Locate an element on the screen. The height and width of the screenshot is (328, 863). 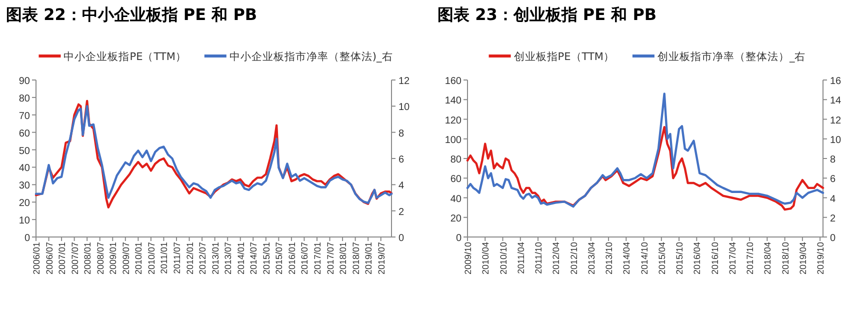
legend-label: 中小企业板指PE（TTM） is located at coordinates (125, 56).